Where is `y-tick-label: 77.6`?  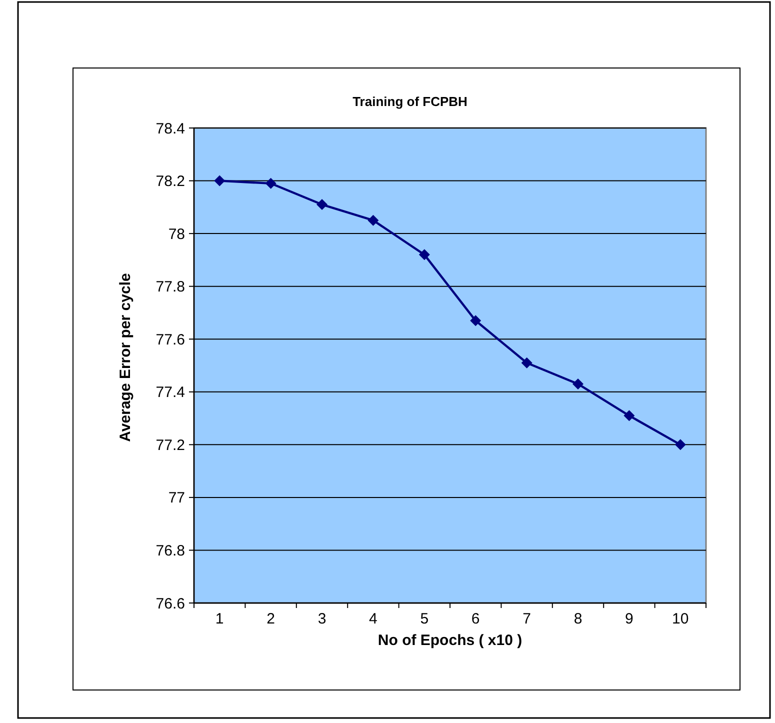
y-tick-label: 77.6 is located at coordinates (170, 339).